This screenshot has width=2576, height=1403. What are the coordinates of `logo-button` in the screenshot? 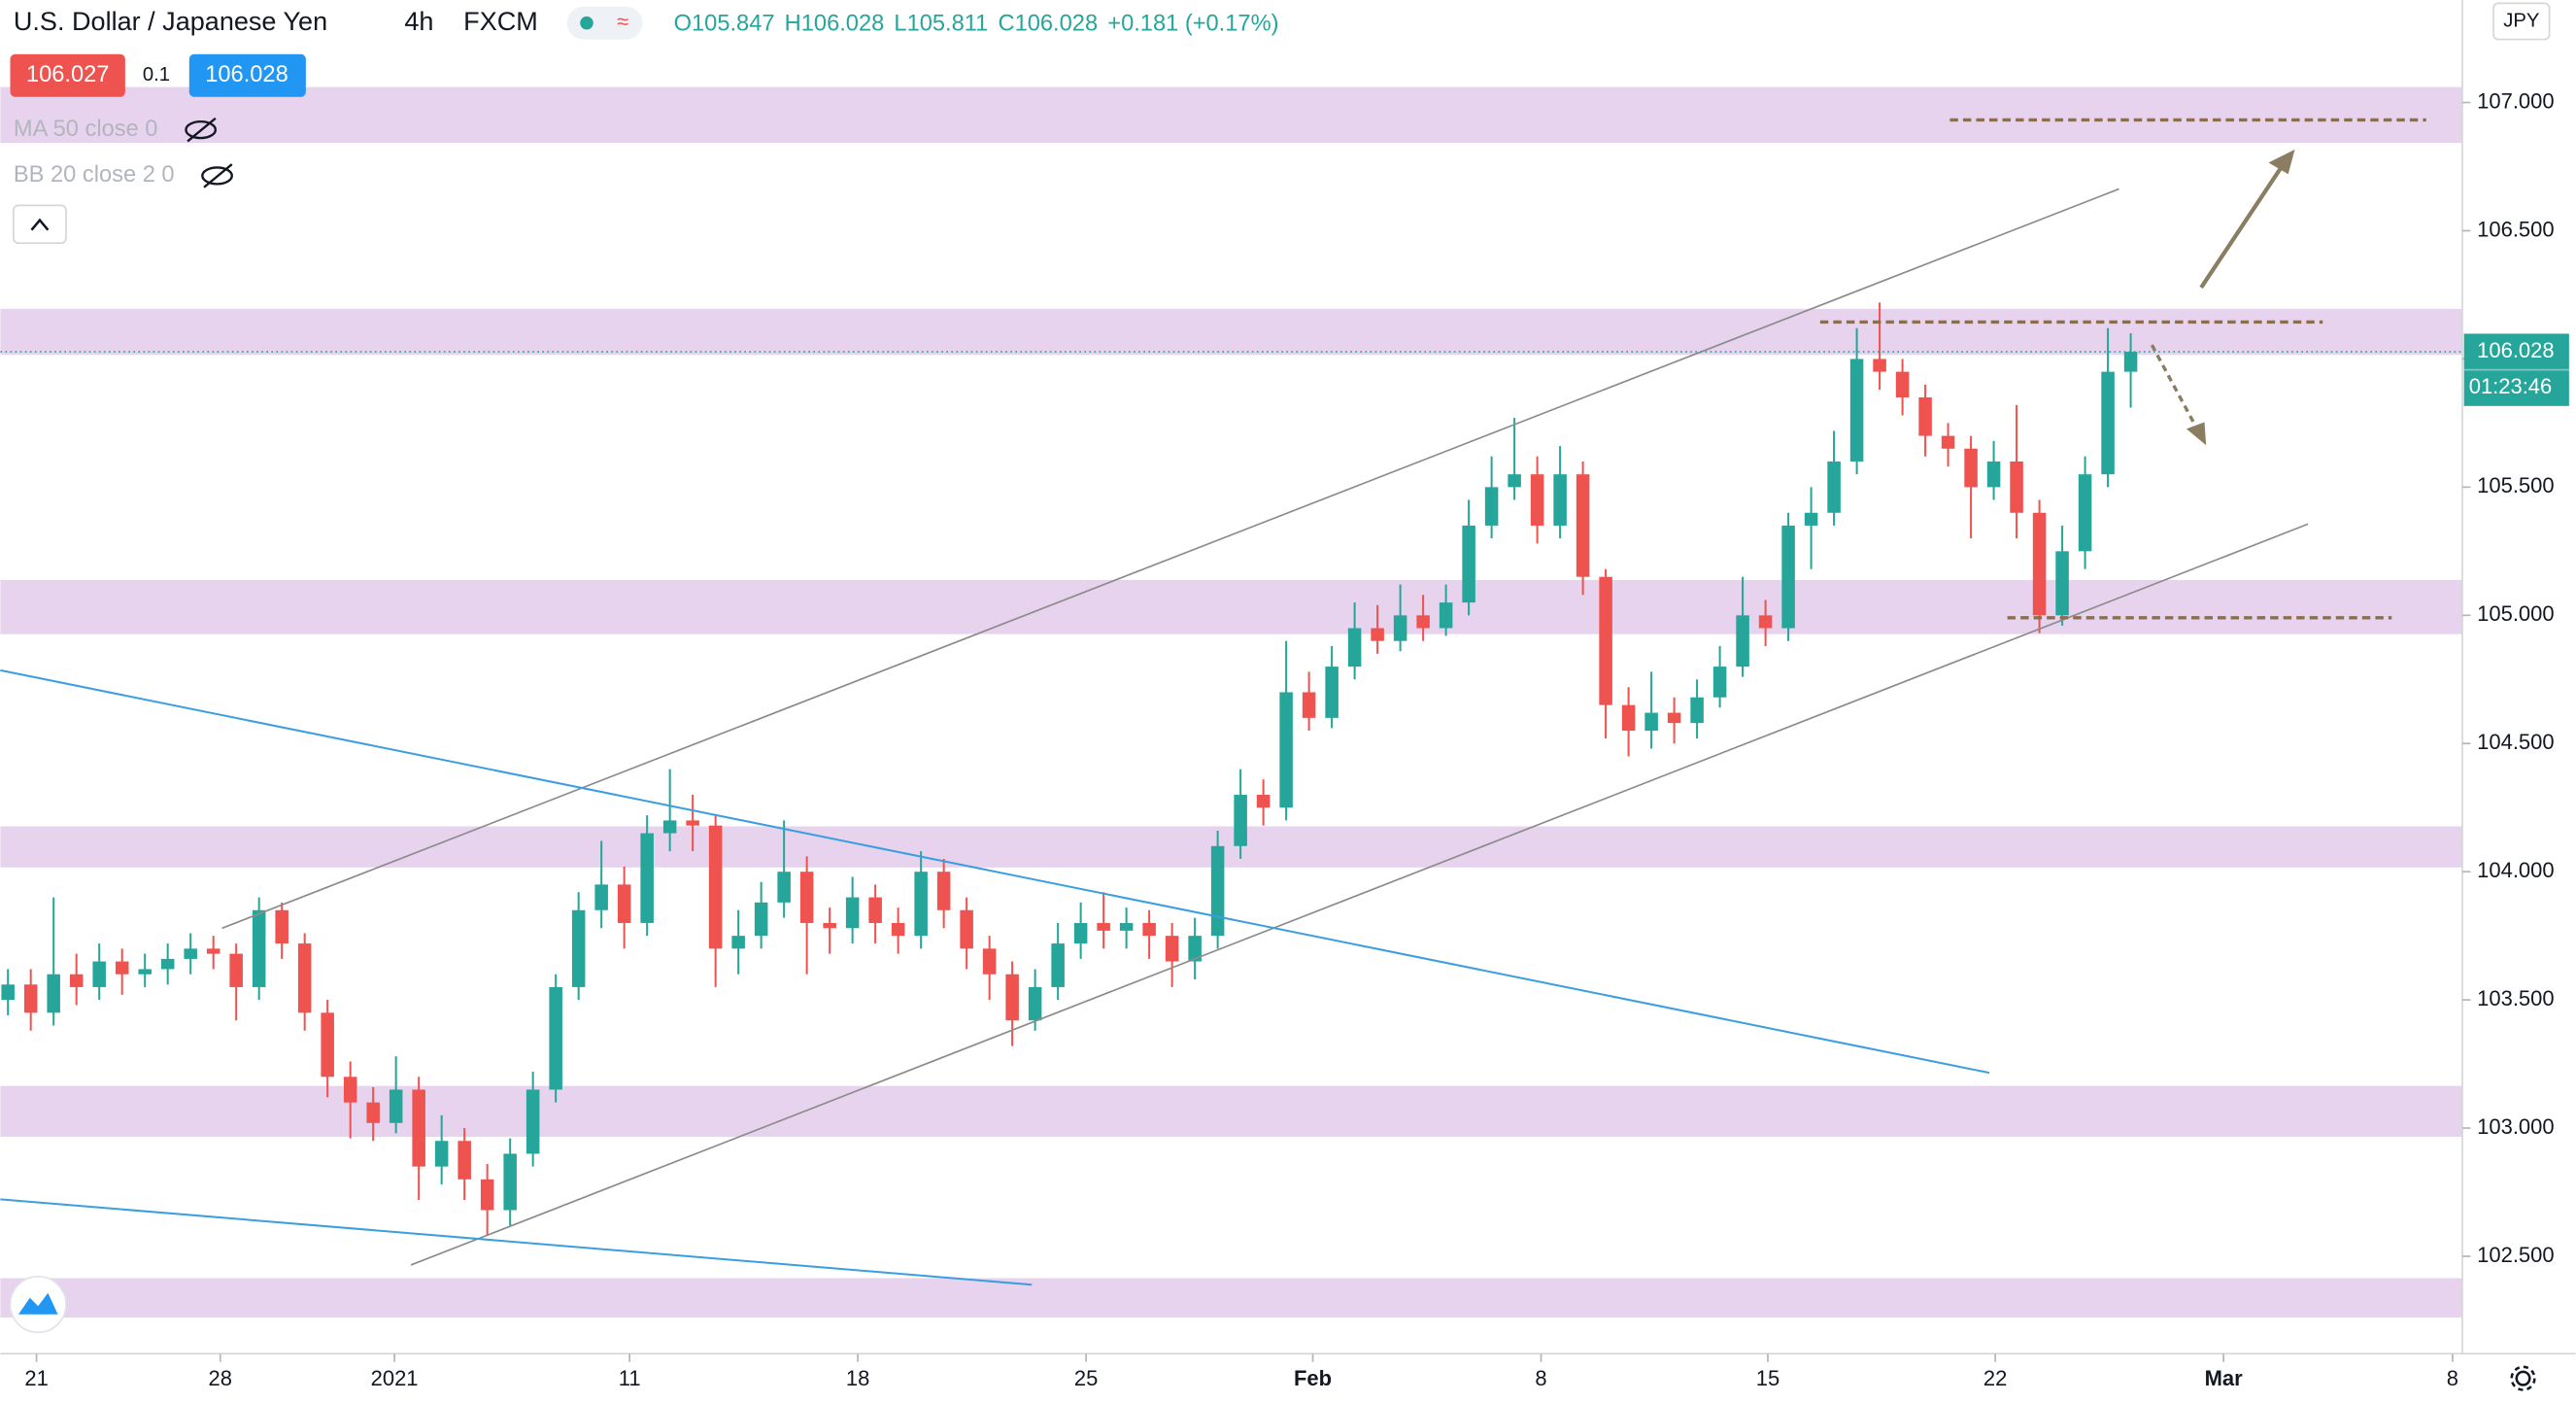 It's located at (38, 1304).